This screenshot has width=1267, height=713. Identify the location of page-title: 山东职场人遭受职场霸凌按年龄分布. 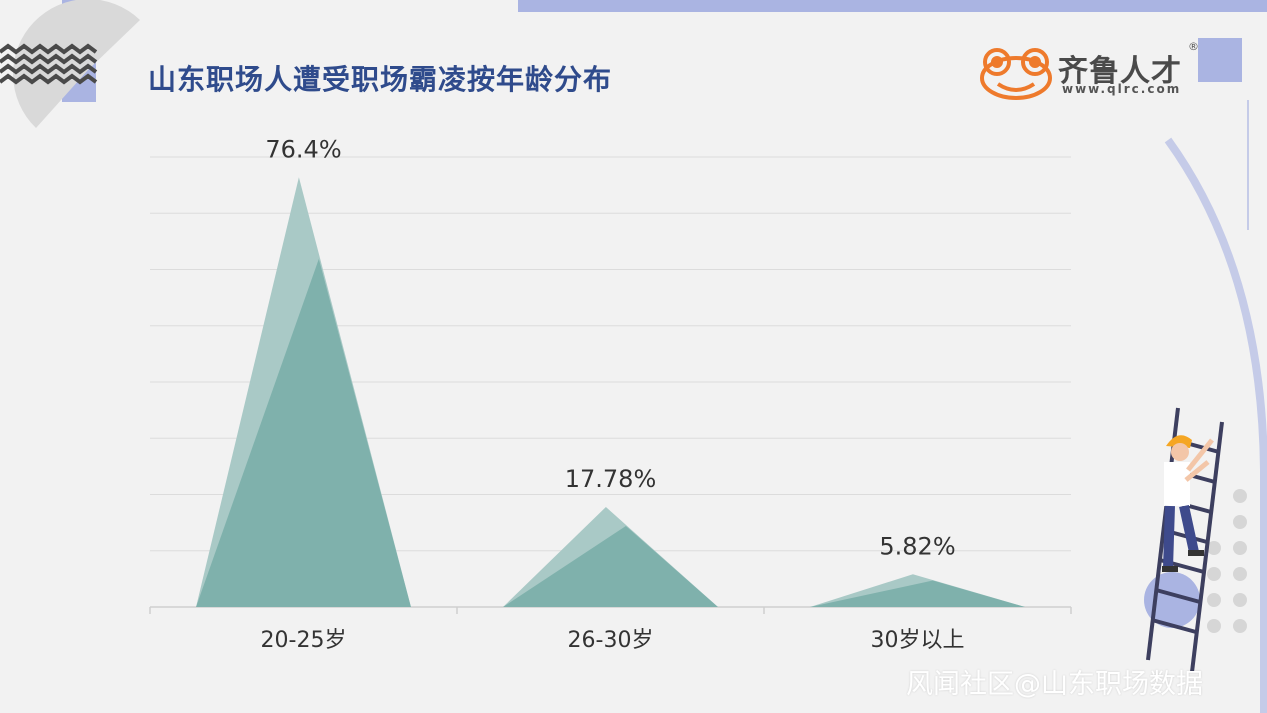
(380, 79).